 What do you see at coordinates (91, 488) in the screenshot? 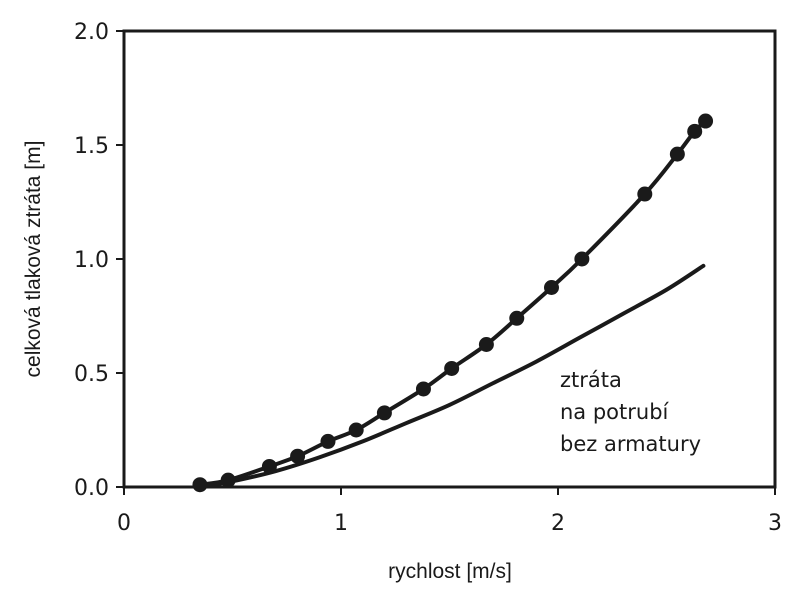
I see `y-tick-label: 0.0` at bounding box center [91, 488].